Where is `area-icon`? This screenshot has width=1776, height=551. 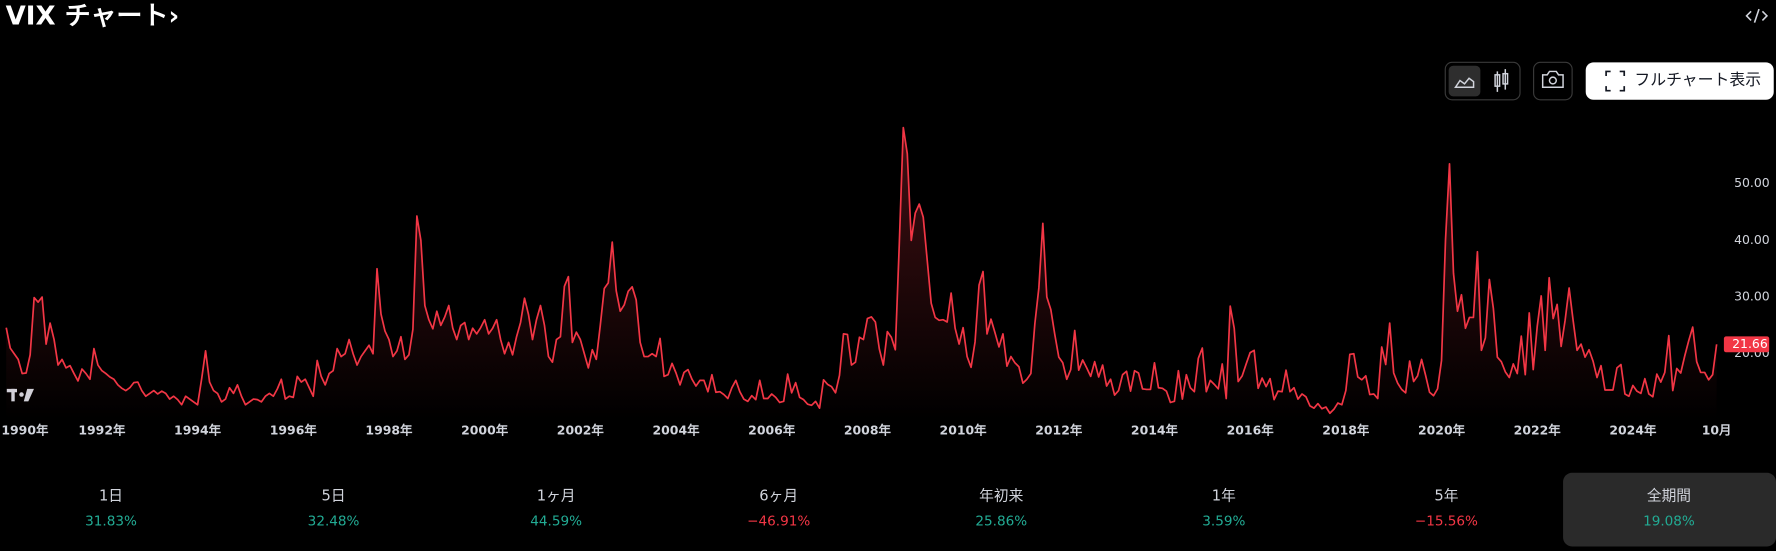
area-icon is located at coordinates (1464, 83).